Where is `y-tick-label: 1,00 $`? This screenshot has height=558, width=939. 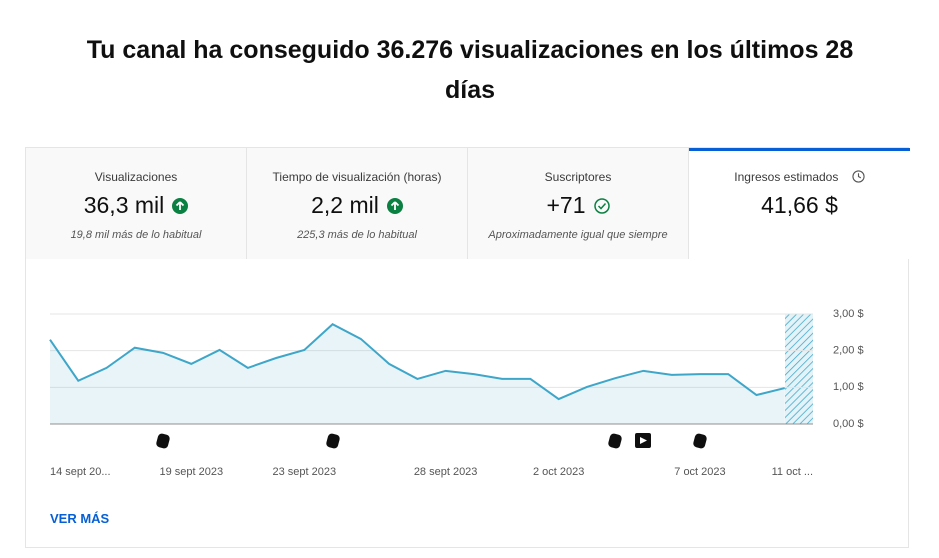 y-tick-label: 1,00 $ is located at coordinates (848, 387).